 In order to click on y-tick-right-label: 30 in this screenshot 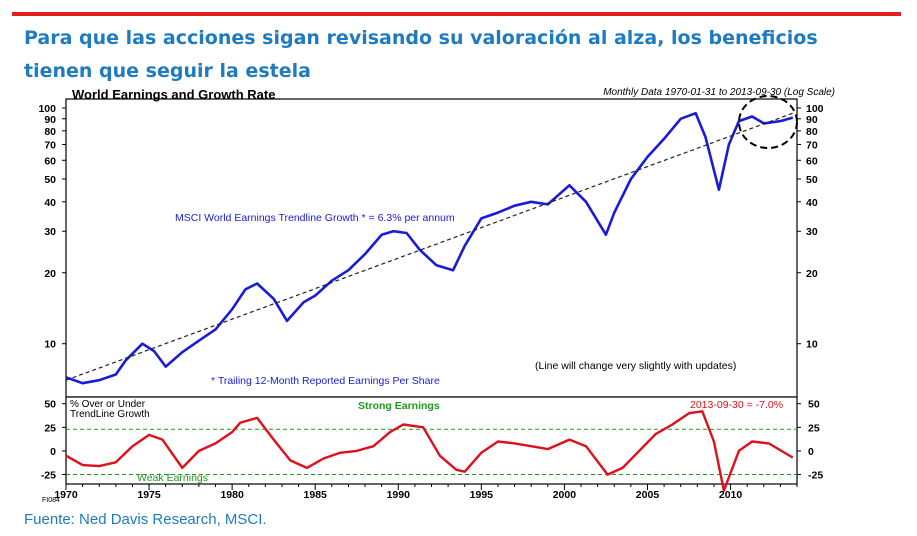, I will do `click(812, 232)`.